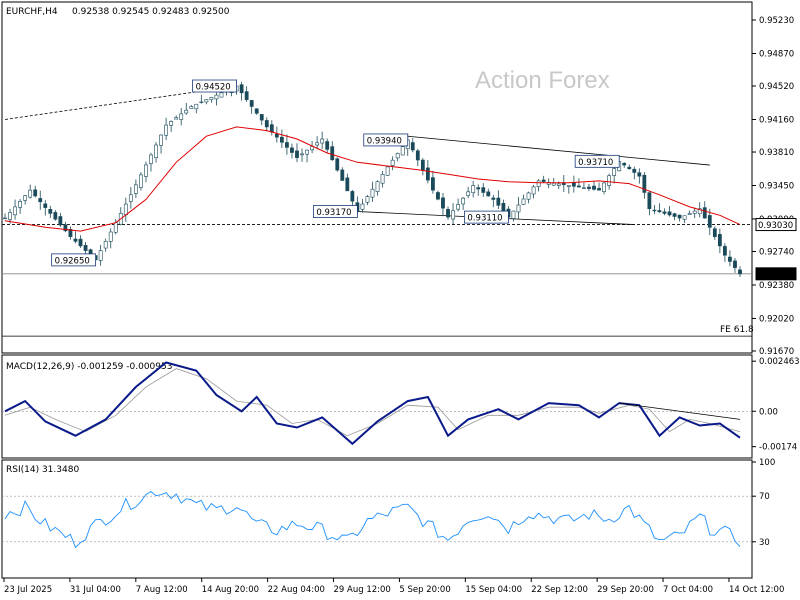 This screenshot has height=600, width=800. I want to click on annotation-box, so click(214, 86).